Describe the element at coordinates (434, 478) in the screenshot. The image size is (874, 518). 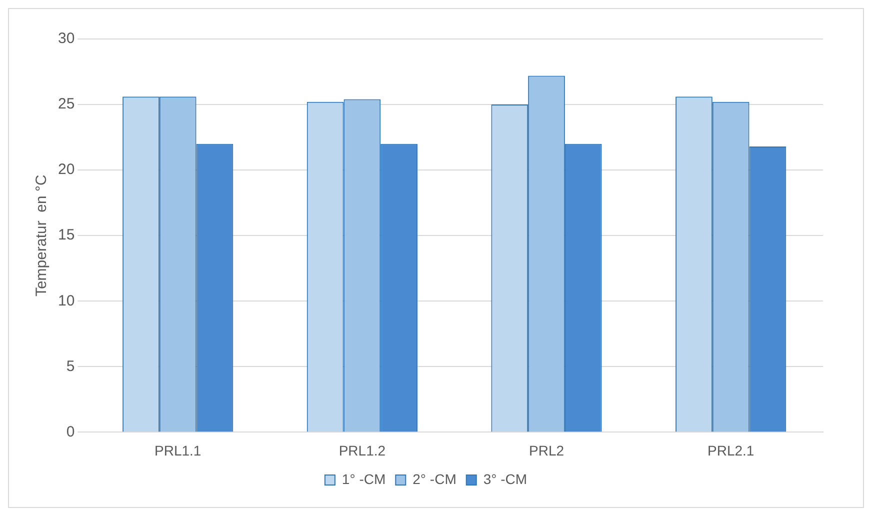
I see `legend-label: 2° -CM` at that location.